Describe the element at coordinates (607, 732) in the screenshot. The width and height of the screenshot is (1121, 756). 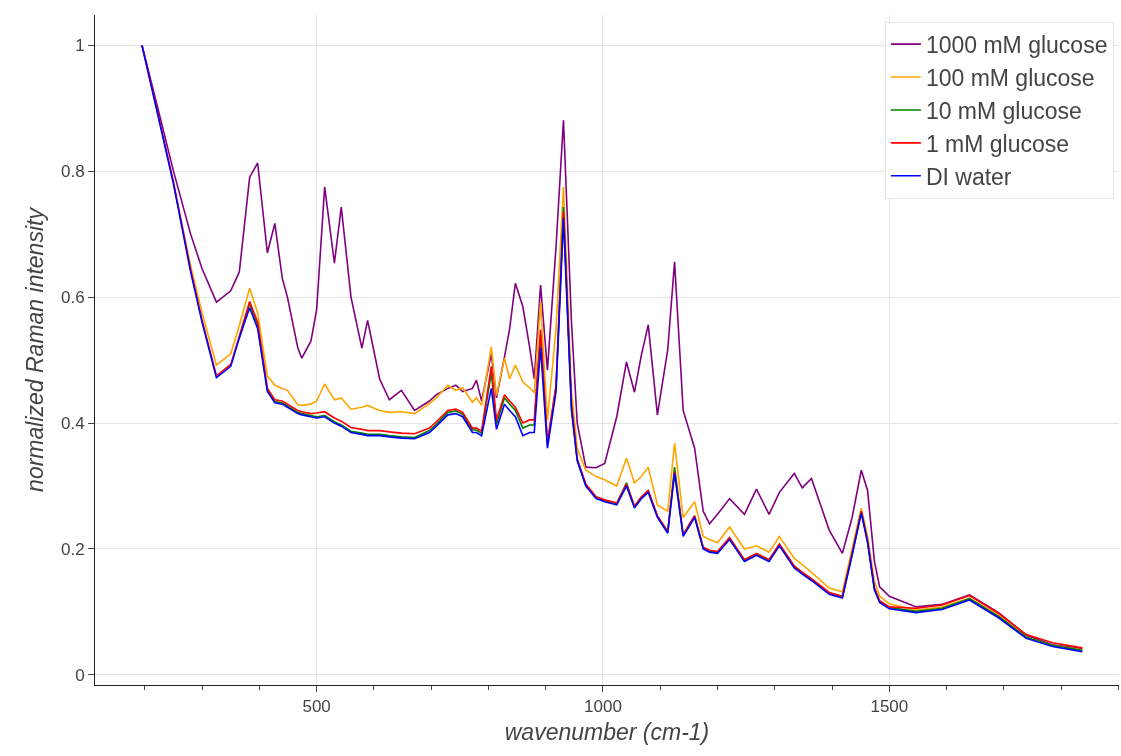
I see `x-axis-title: wavenumber (cm-1)` at that location.